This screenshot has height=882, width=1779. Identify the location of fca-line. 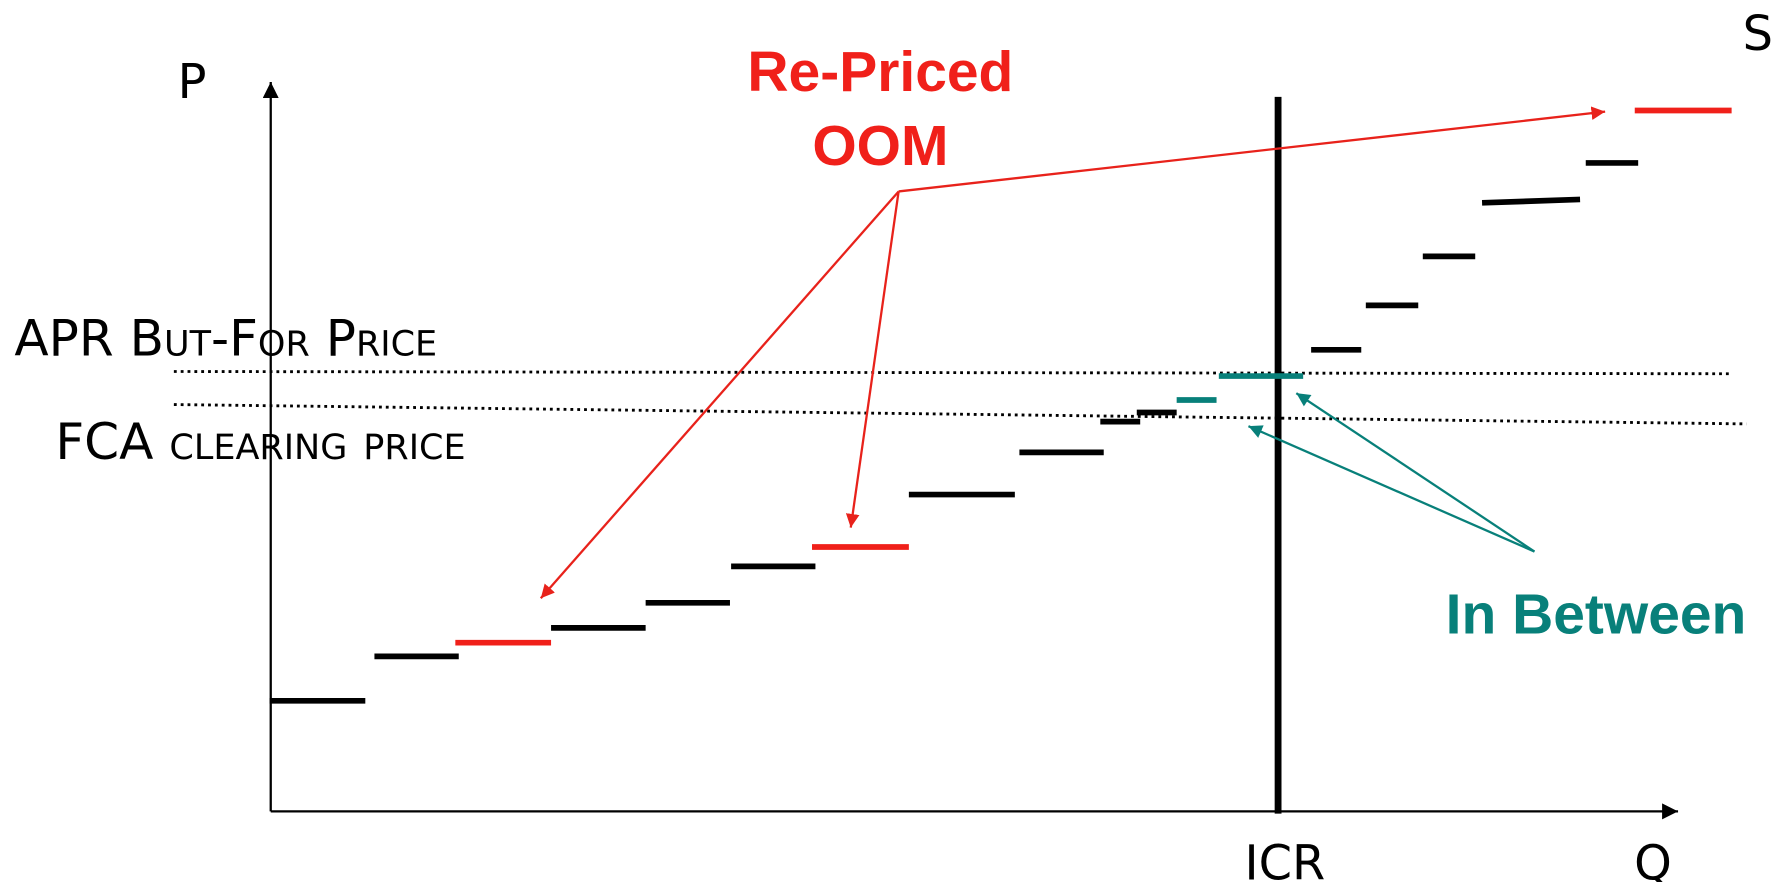
(960, 414).